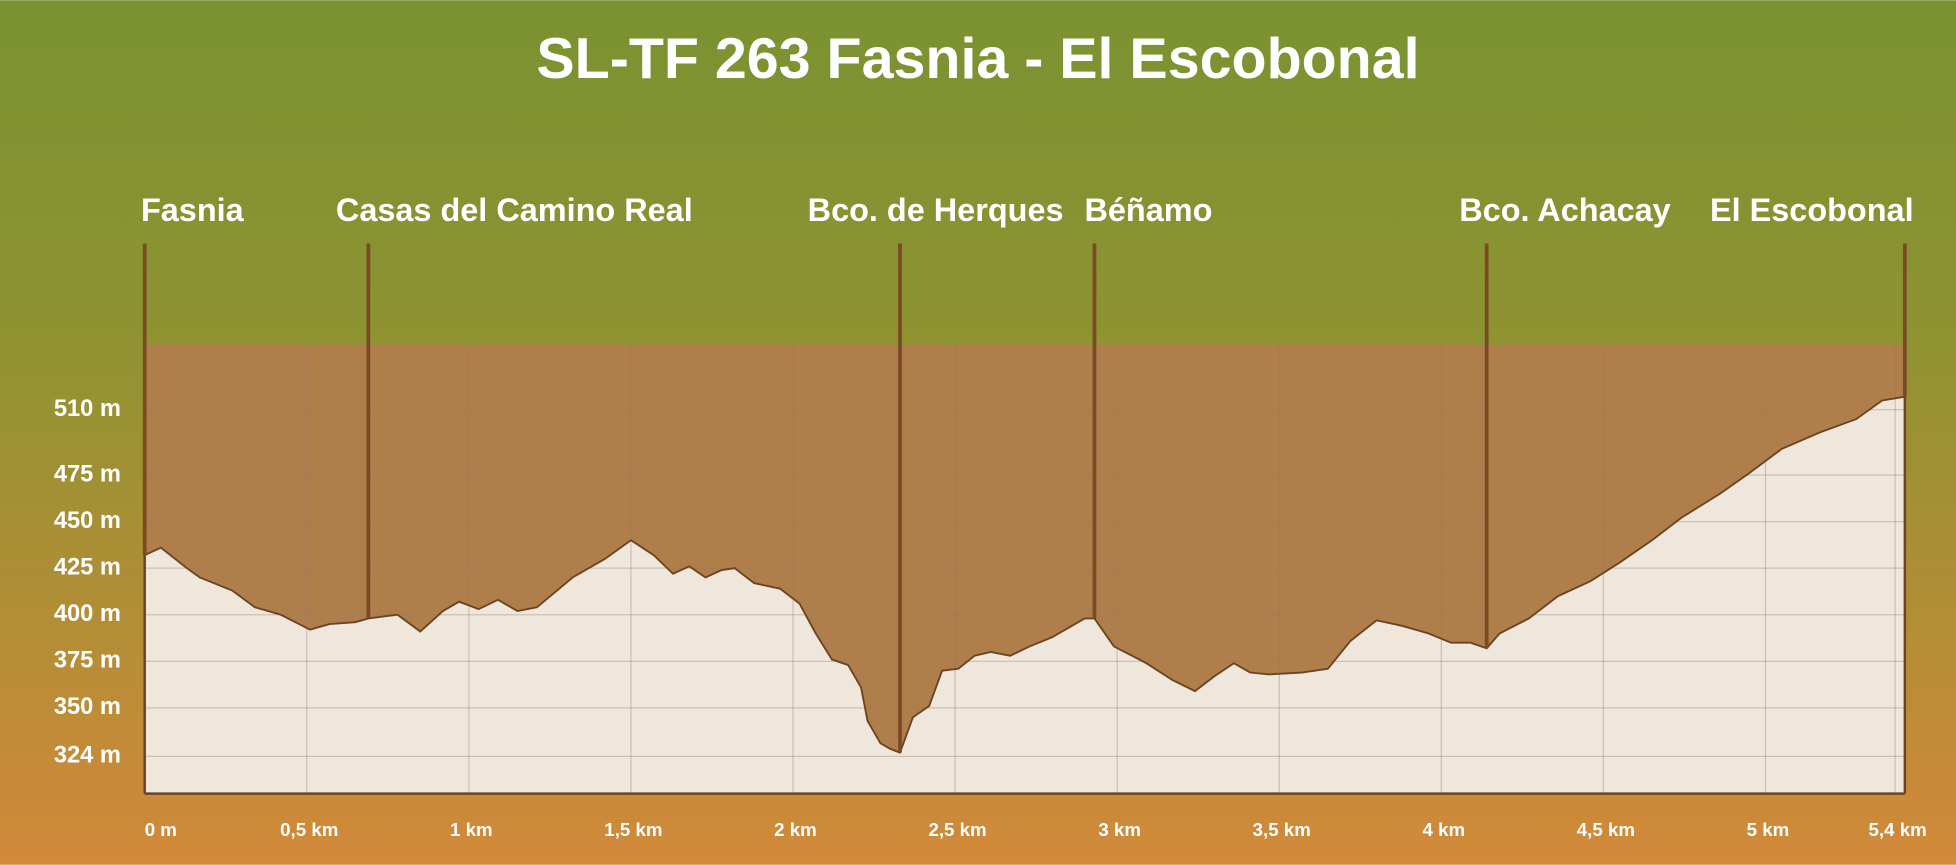 Image resolution: width=1956 pixels, height=865 pixels. I want to click on y-tick-label: 510 m, so click(87, 409).